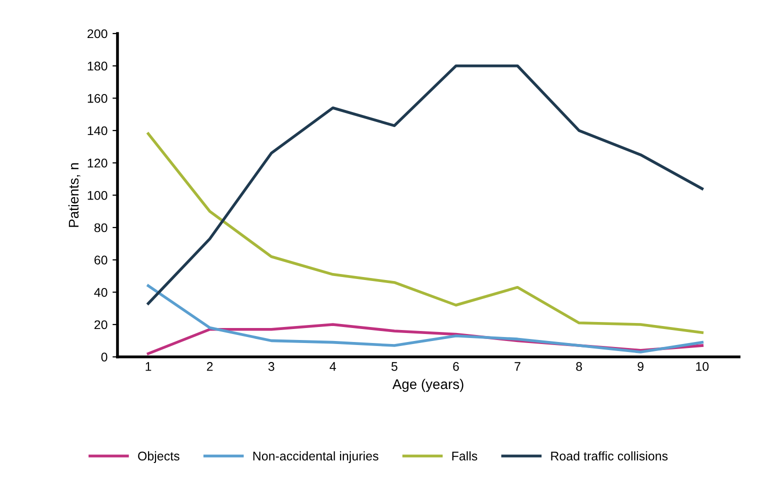  What do you see at coordinates (517, 366) in the screenshot?
I see `x-tick-label: 7` at bounding box center [517, 366].